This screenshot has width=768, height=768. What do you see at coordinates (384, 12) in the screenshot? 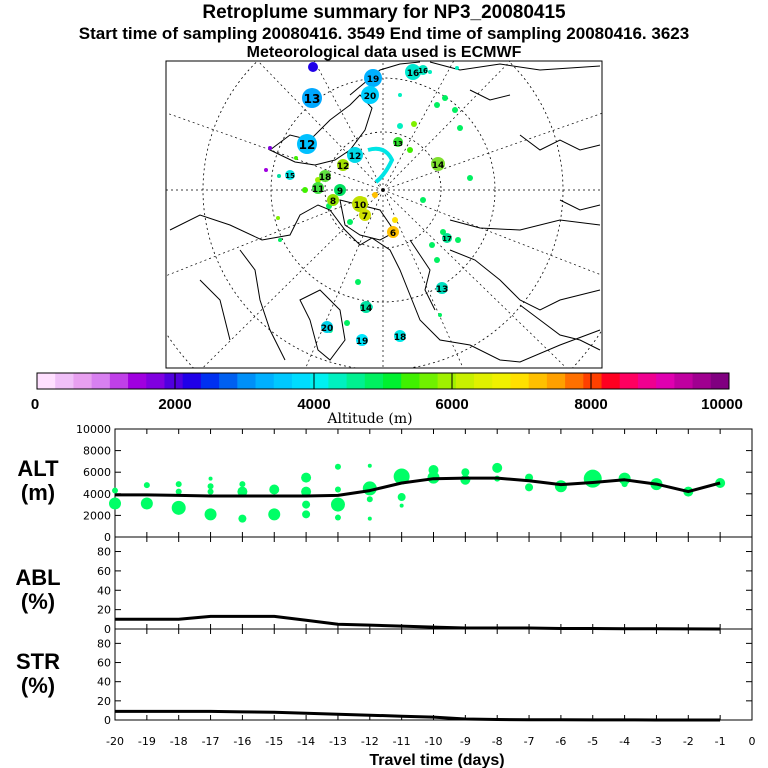
I see `plot-title: Retroplume summary for NP3_20080415` at bounding box center [384, 12].